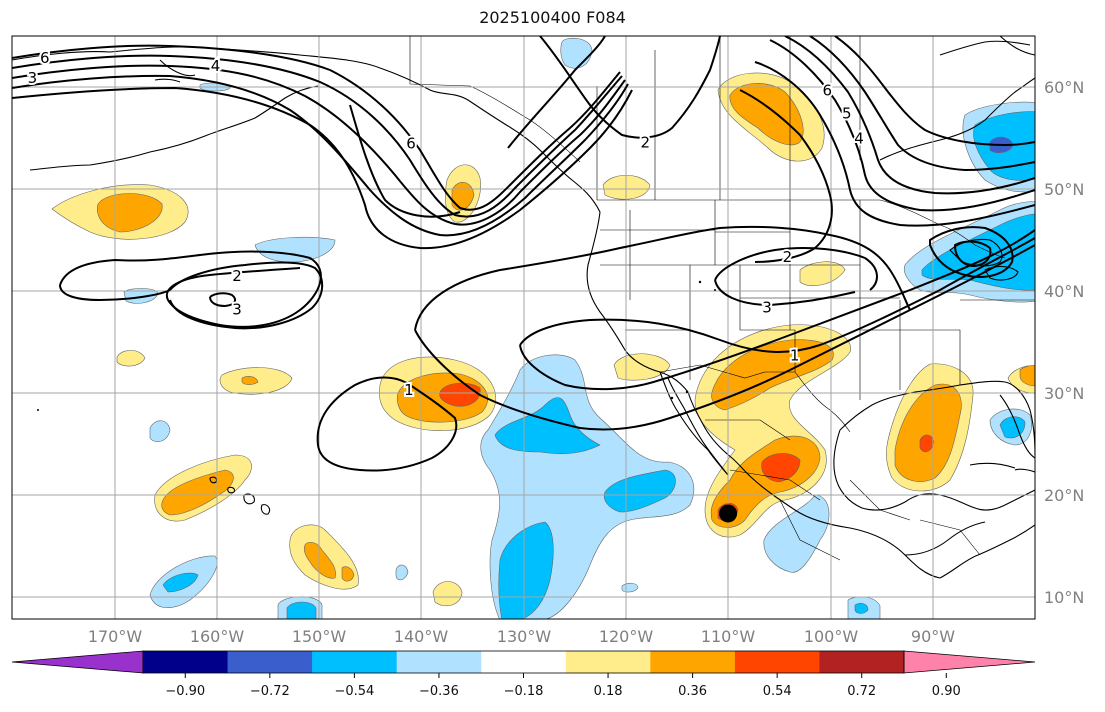  I want to click on colorbar-tick-label: −0.54, so click(354, 691).